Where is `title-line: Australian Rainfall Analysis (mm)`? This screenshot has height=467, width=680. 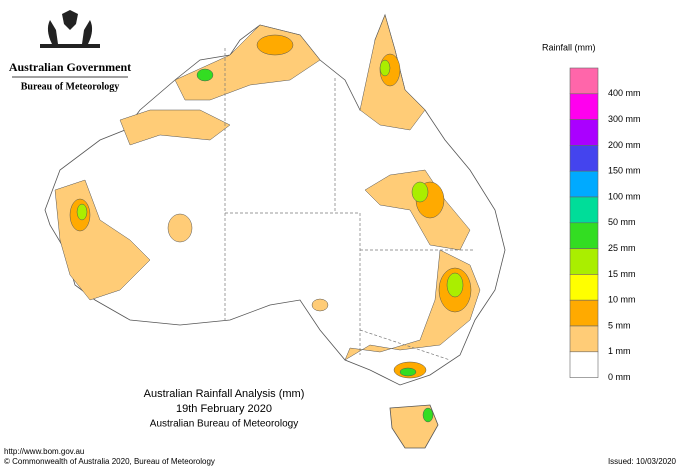
title-line: Australian Rainfall Analysis (mm) is located at coordinates (224, 394).